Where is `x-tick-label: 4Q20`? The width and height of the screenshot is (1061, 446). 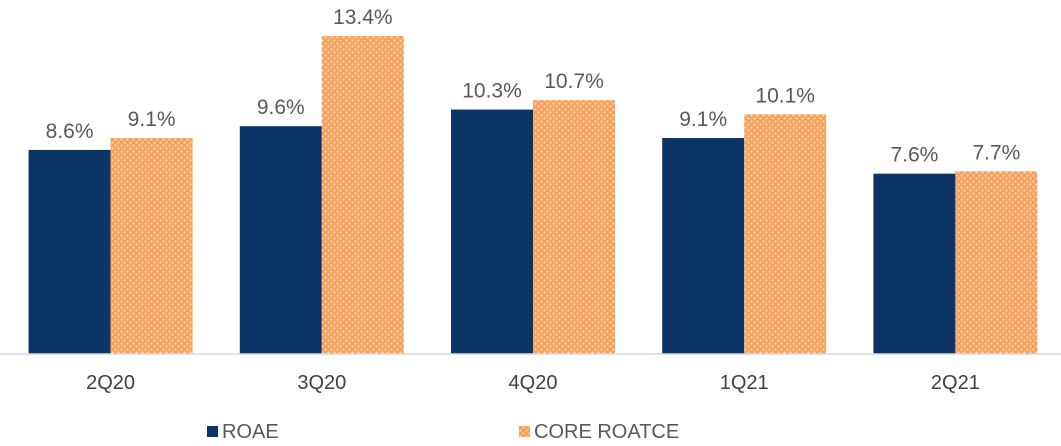
x-tick-label: 4Q20 is located at coordinates (533, 383).